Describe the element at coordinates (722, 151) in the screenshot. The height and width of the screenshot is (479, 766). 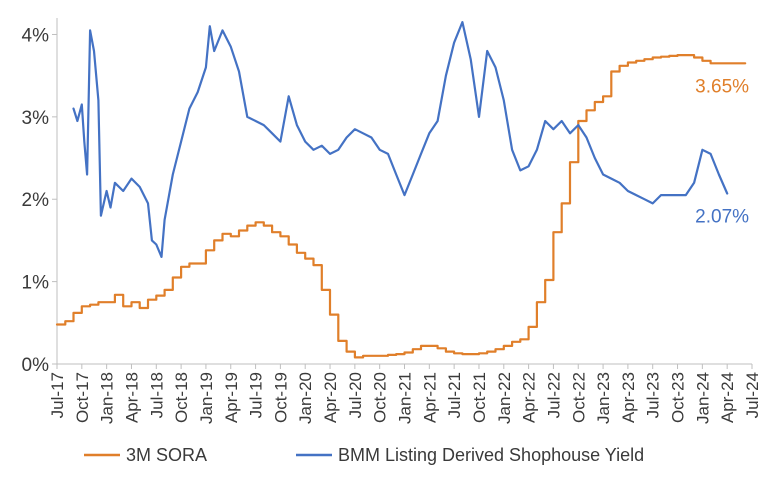
I see `series-end-labels: 3.65% 2.07%` at that location.